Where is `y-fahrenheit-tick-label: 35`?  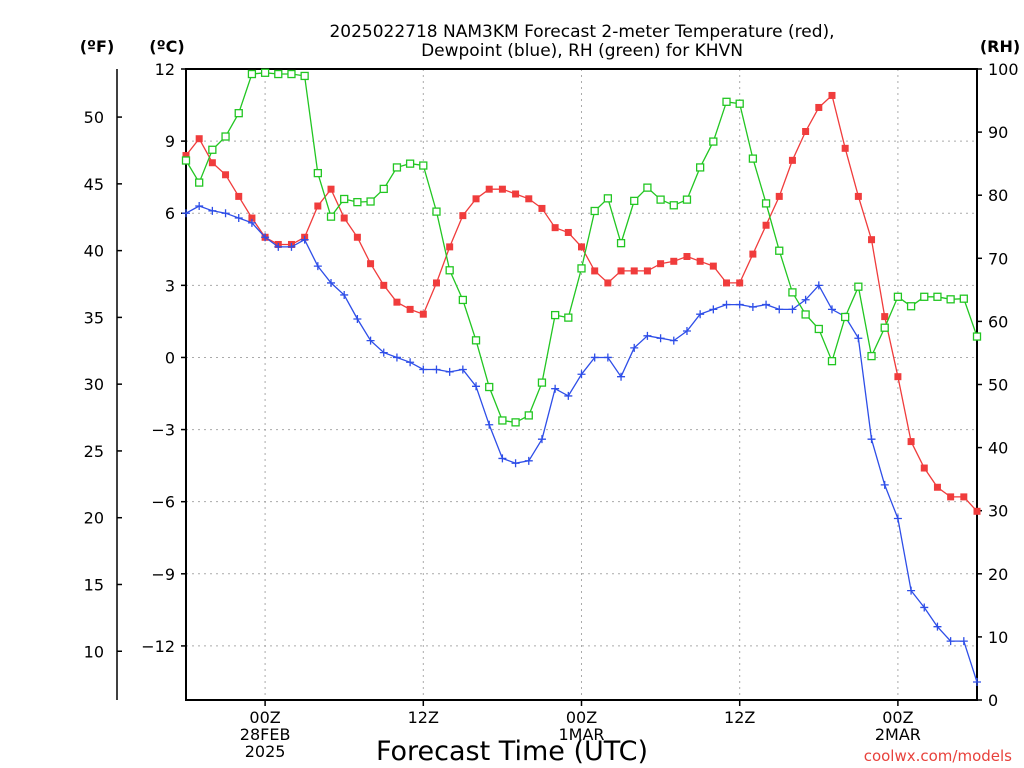
y-fahrenheit-tick-label: 35 is located at coordinates (94, 317).